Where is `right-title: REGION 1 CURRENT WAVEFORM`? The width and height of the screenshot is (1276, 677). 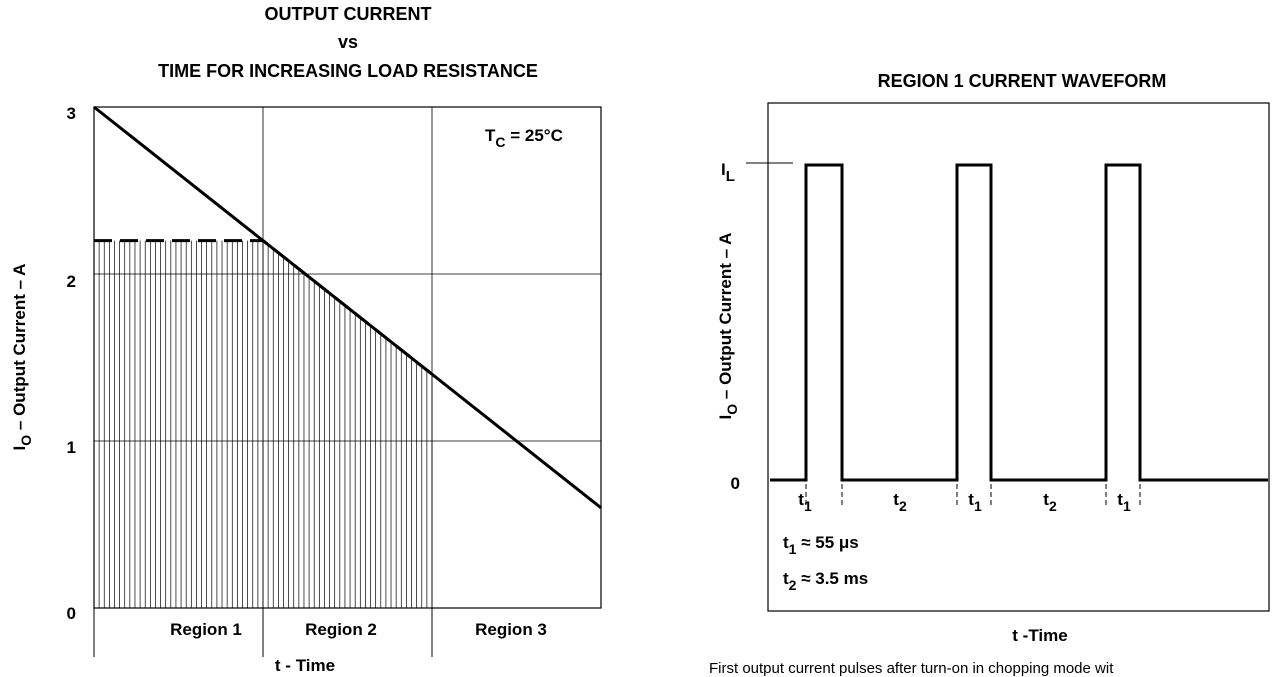
right-title: REGION 1 CURRENT WAVEFORM is located at coordinates (1022, 81).